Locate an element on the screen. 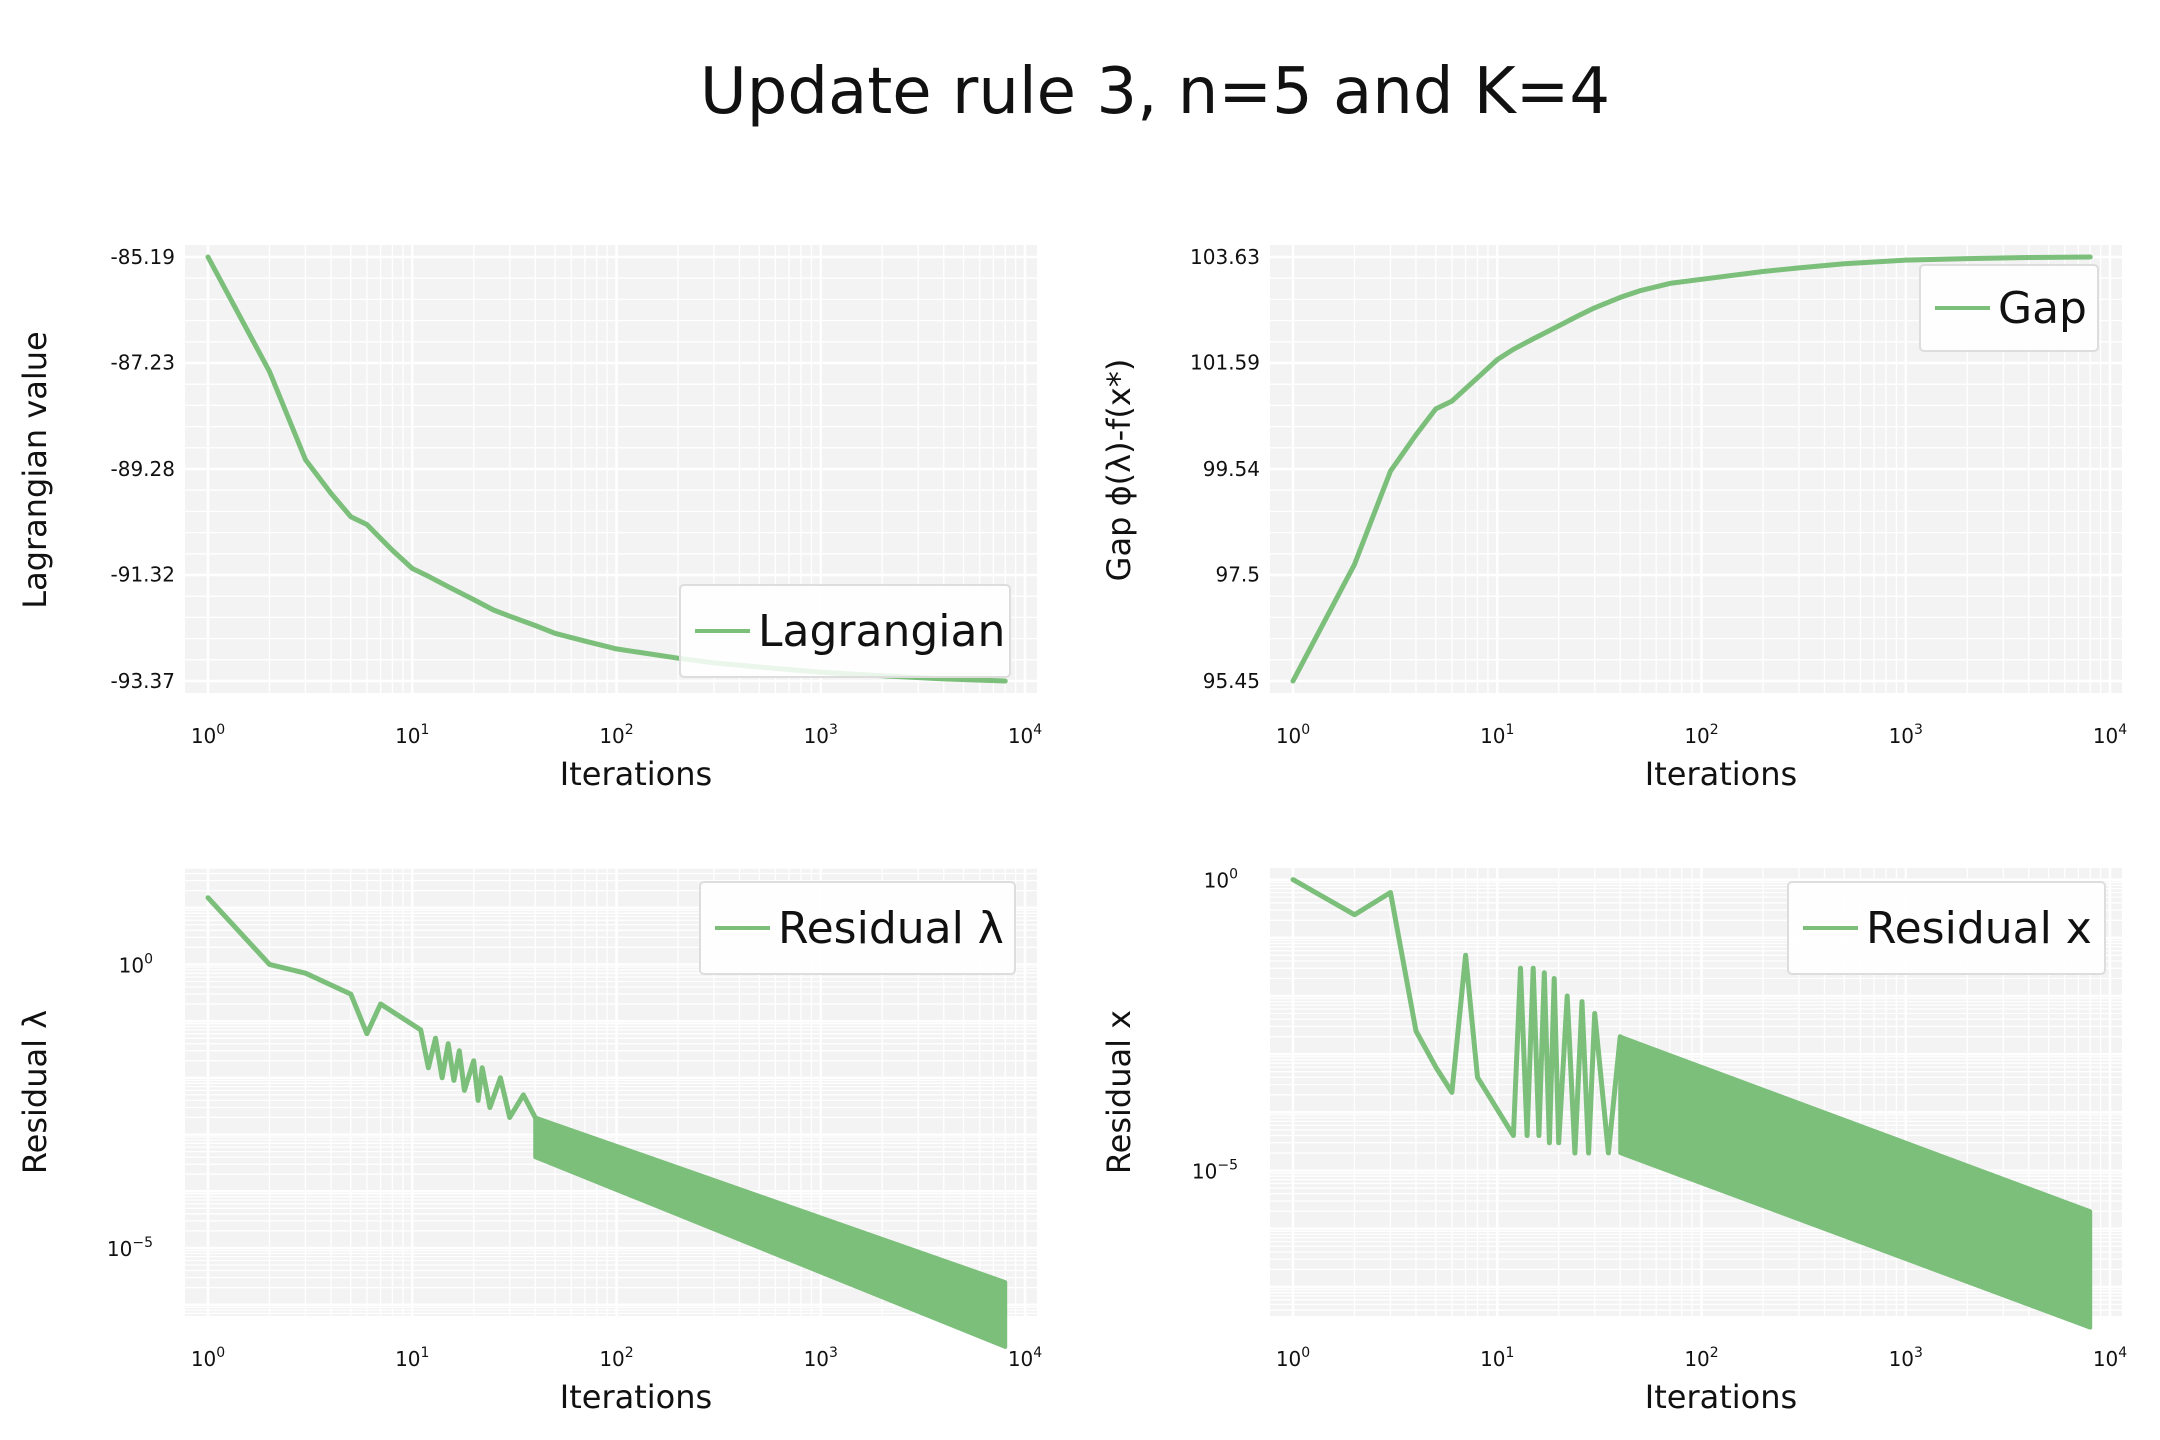 The height and width of the screenshot is (1440, 2160). y-tick-label: 101.59 is located at coordinates (1225, 363).